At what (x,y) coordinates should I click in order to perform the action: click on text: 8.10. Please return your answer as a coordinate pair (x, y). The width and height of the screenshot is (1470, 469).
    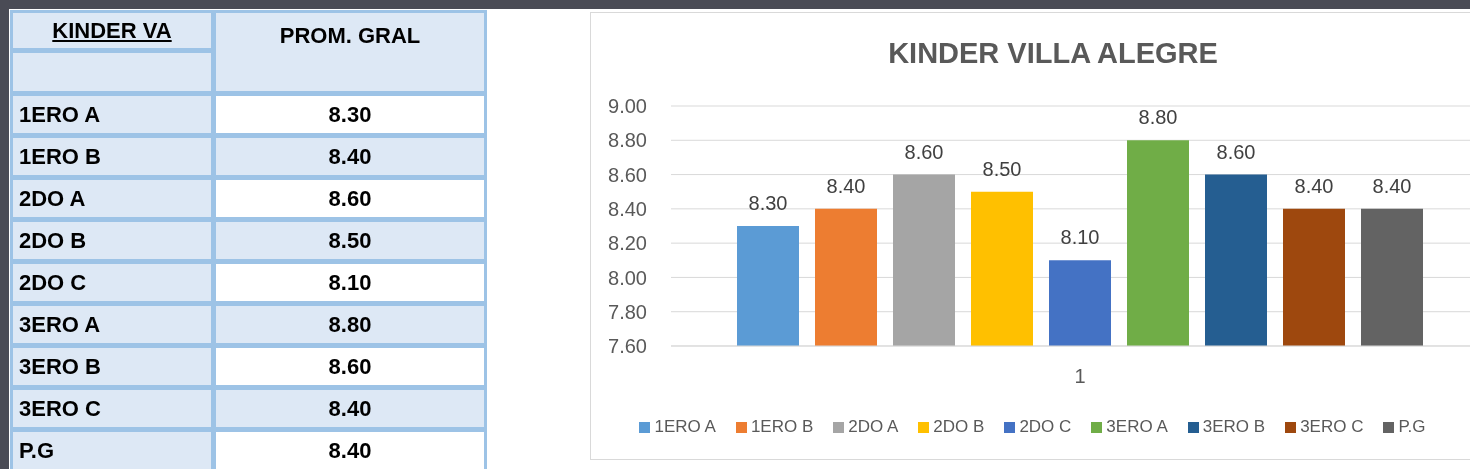
    Looking at the image, I should click on (350, 282).